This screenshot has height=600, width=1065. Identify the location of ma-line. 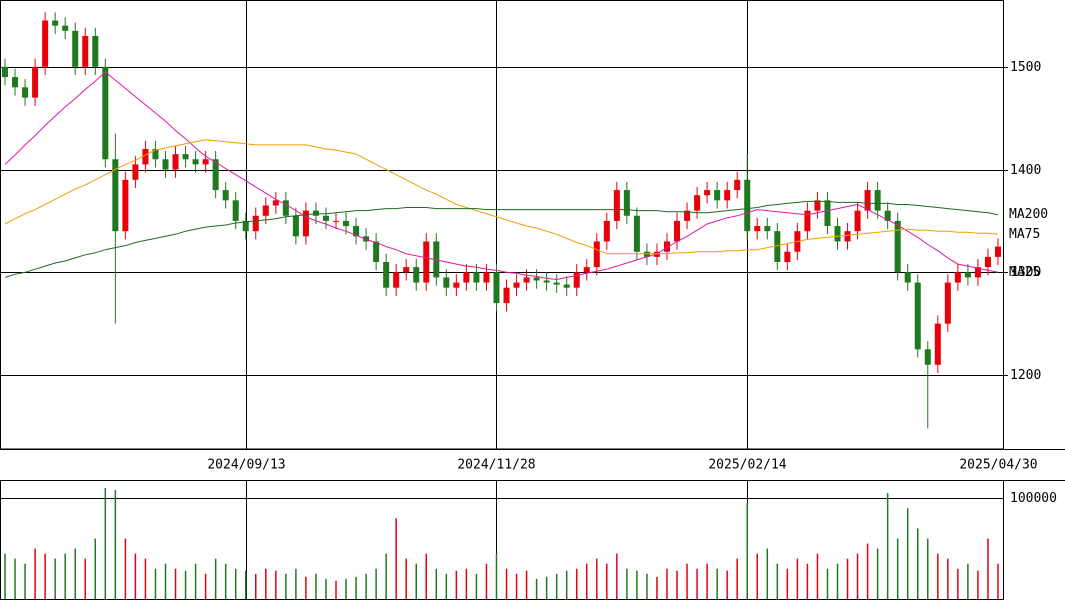
(501, 239).